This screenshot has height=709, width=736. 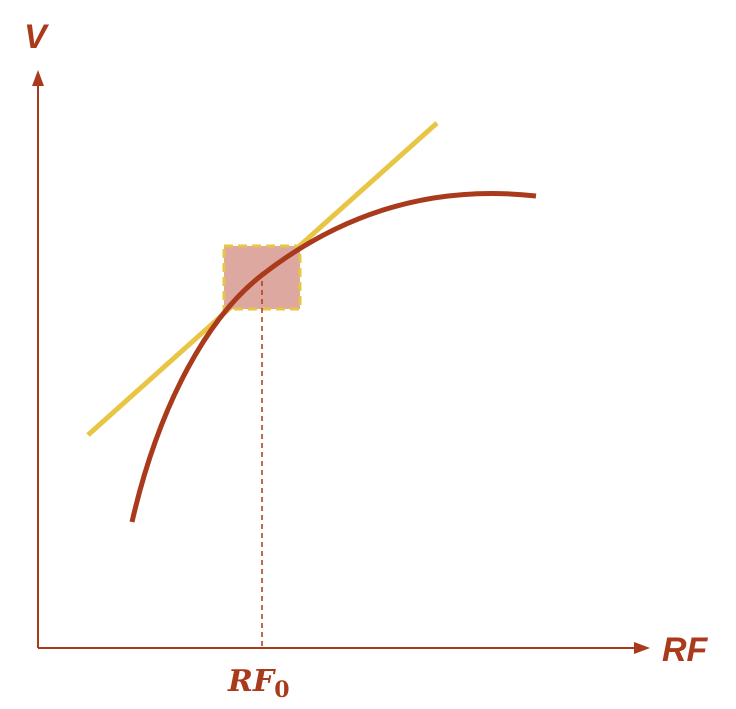 I want to click on x-axis-arrowhead, so click(x=642, y=648).